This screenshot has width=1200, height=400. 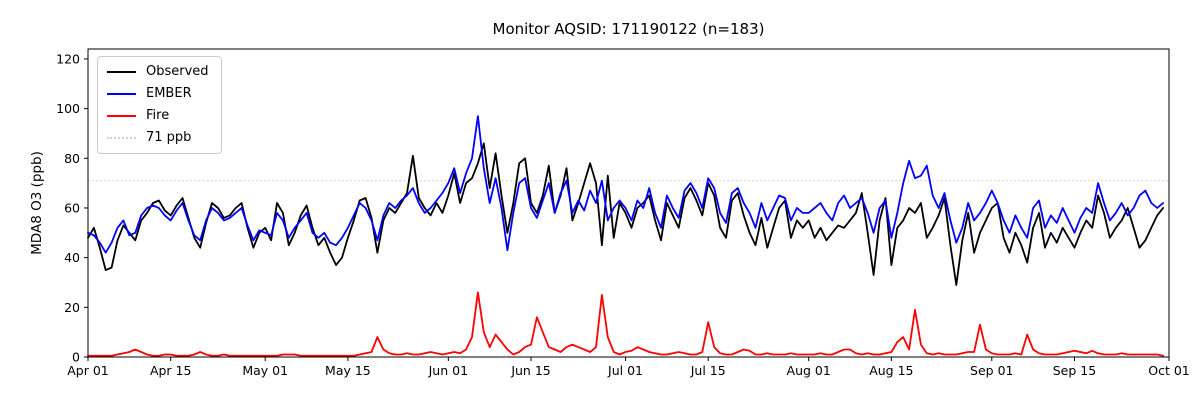 I want to click on legend-item-observed: Observed, so click(x=158, y=71).